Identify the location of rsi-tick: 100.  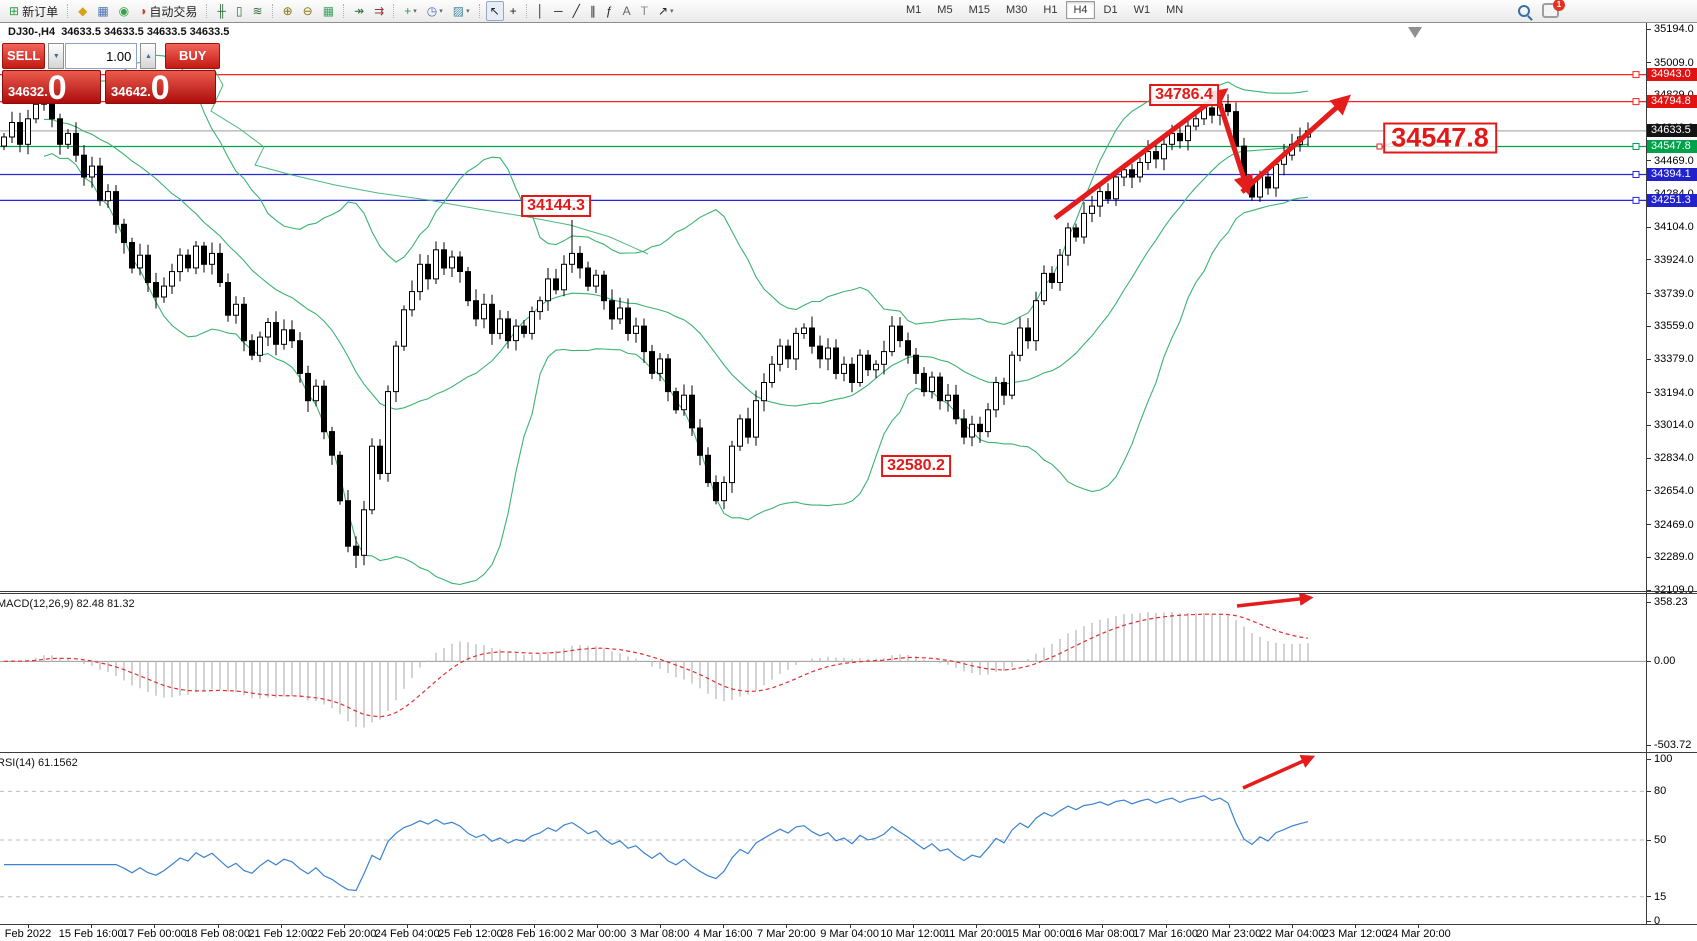
(1659, 759).